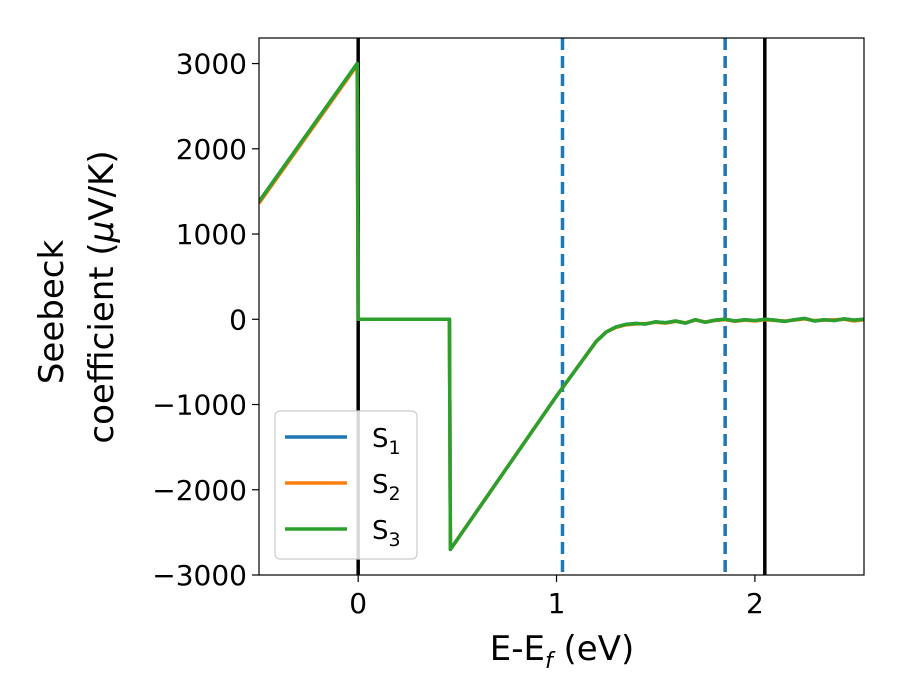 The image size is (900, 700). What do you see at coordinates (199, 575) in the screenshot?
I see `y-tick-label: −3000` at bounding box center [199, 575].